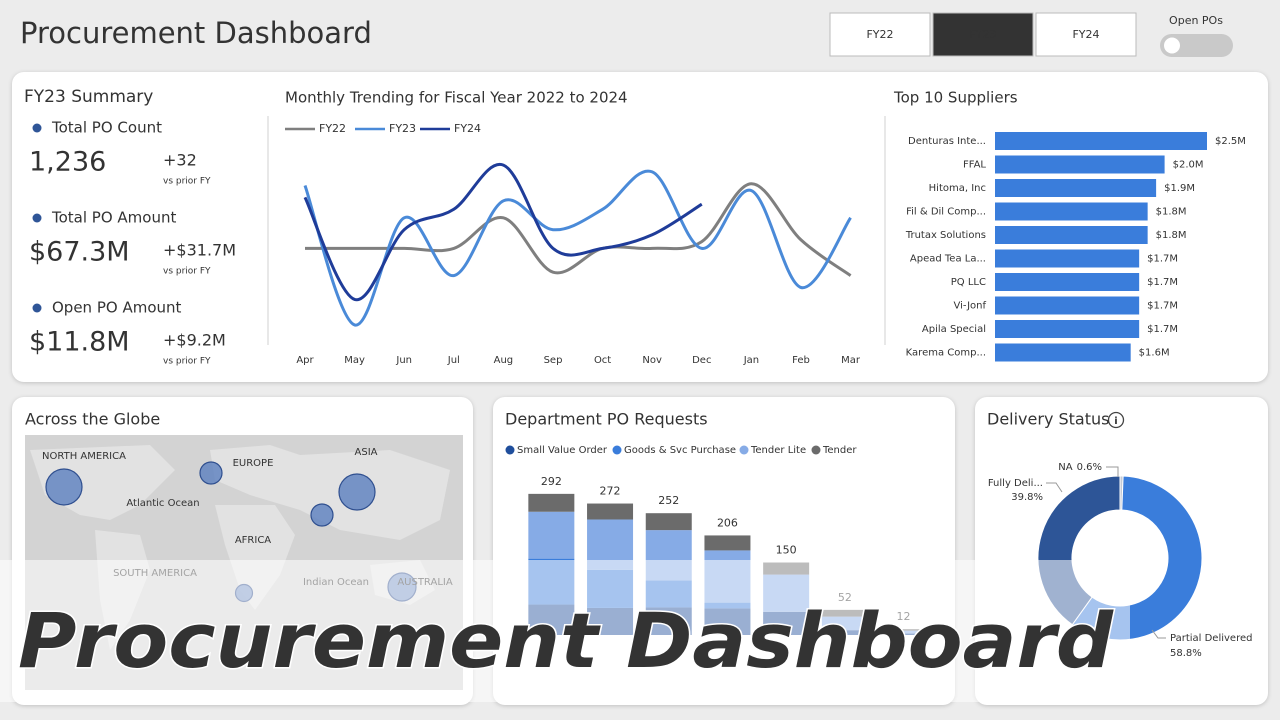 This screenshot has width=1280, height=720. I want to click on total-label: 206, so click(727, 522).